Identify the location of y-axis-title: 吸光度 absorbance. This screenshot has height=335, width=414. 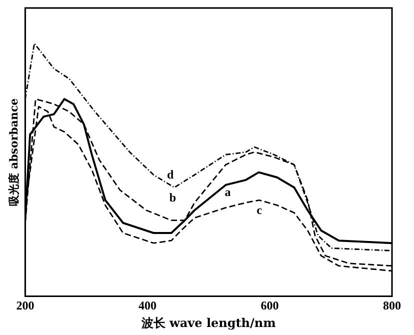
(13, 152).